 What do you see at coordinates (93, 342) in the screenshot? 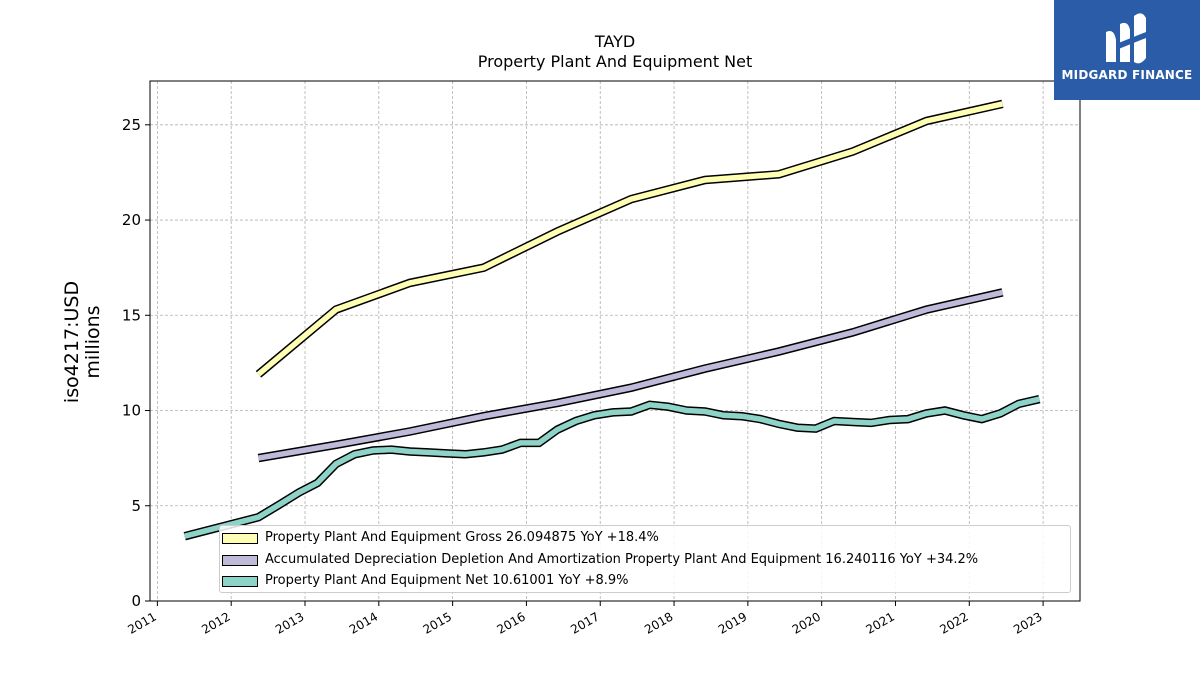
I see `y-axis-label-line-2: millions` at bounding box center [93, 342].